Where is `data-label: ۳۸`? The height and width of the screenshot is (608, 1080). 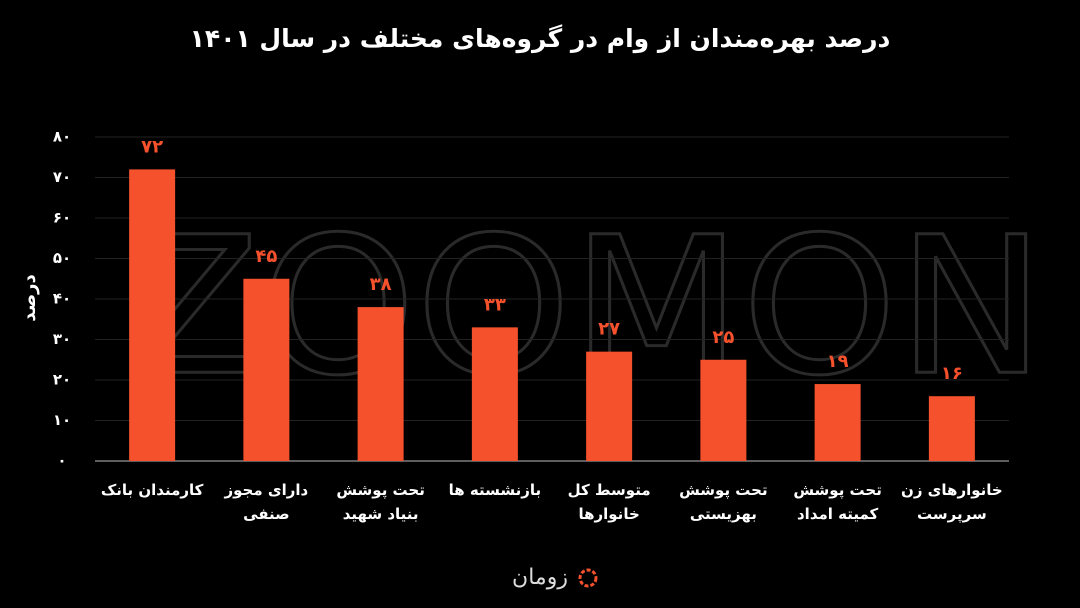
data-label: ۳۸ is located at coordinates (381, 284).